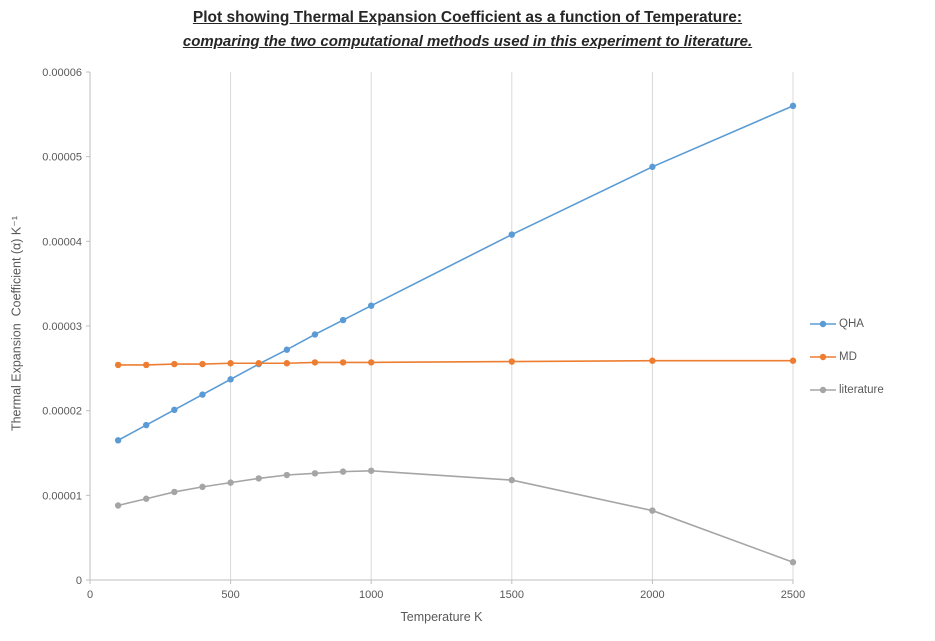  What do you see at coordinates (512, 595) in the screenshot?
I see `x-tick-label: 1500` at bounding box center [512, 595].